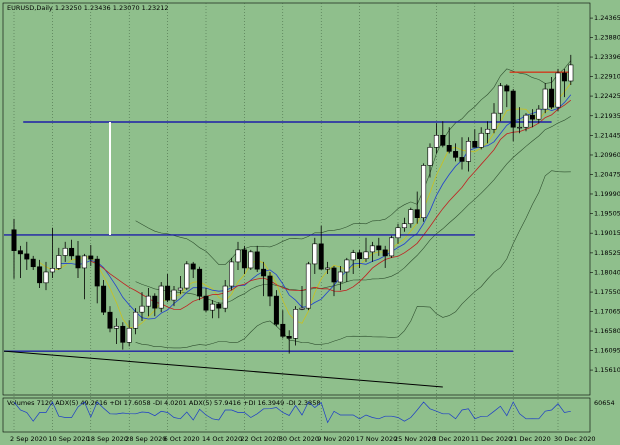  What do you see at coordinates (607, 272) in the screenshot?
I see `y-tick-label: 1.18040` at bounding box center [607, 272].